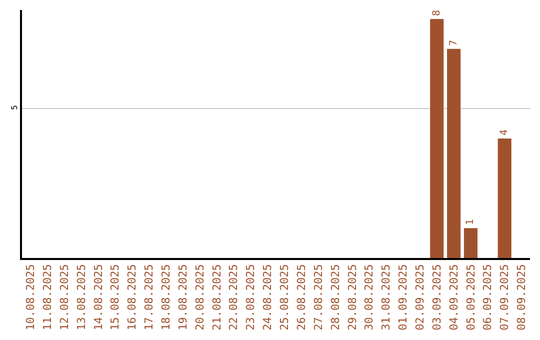 The image size is (540, 340). What do you see at coordinates (369, 297) in the screenshot?
I see `x-tick-label: 30.08.2025` at bounding box center [369, 297].